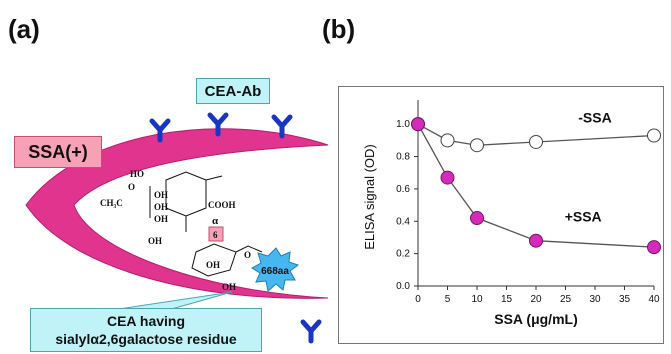  What do you see at coordinates (403, 221) in the screenshot?
I see `y-tick-label: 0.4` at bounding box center [403, 221].